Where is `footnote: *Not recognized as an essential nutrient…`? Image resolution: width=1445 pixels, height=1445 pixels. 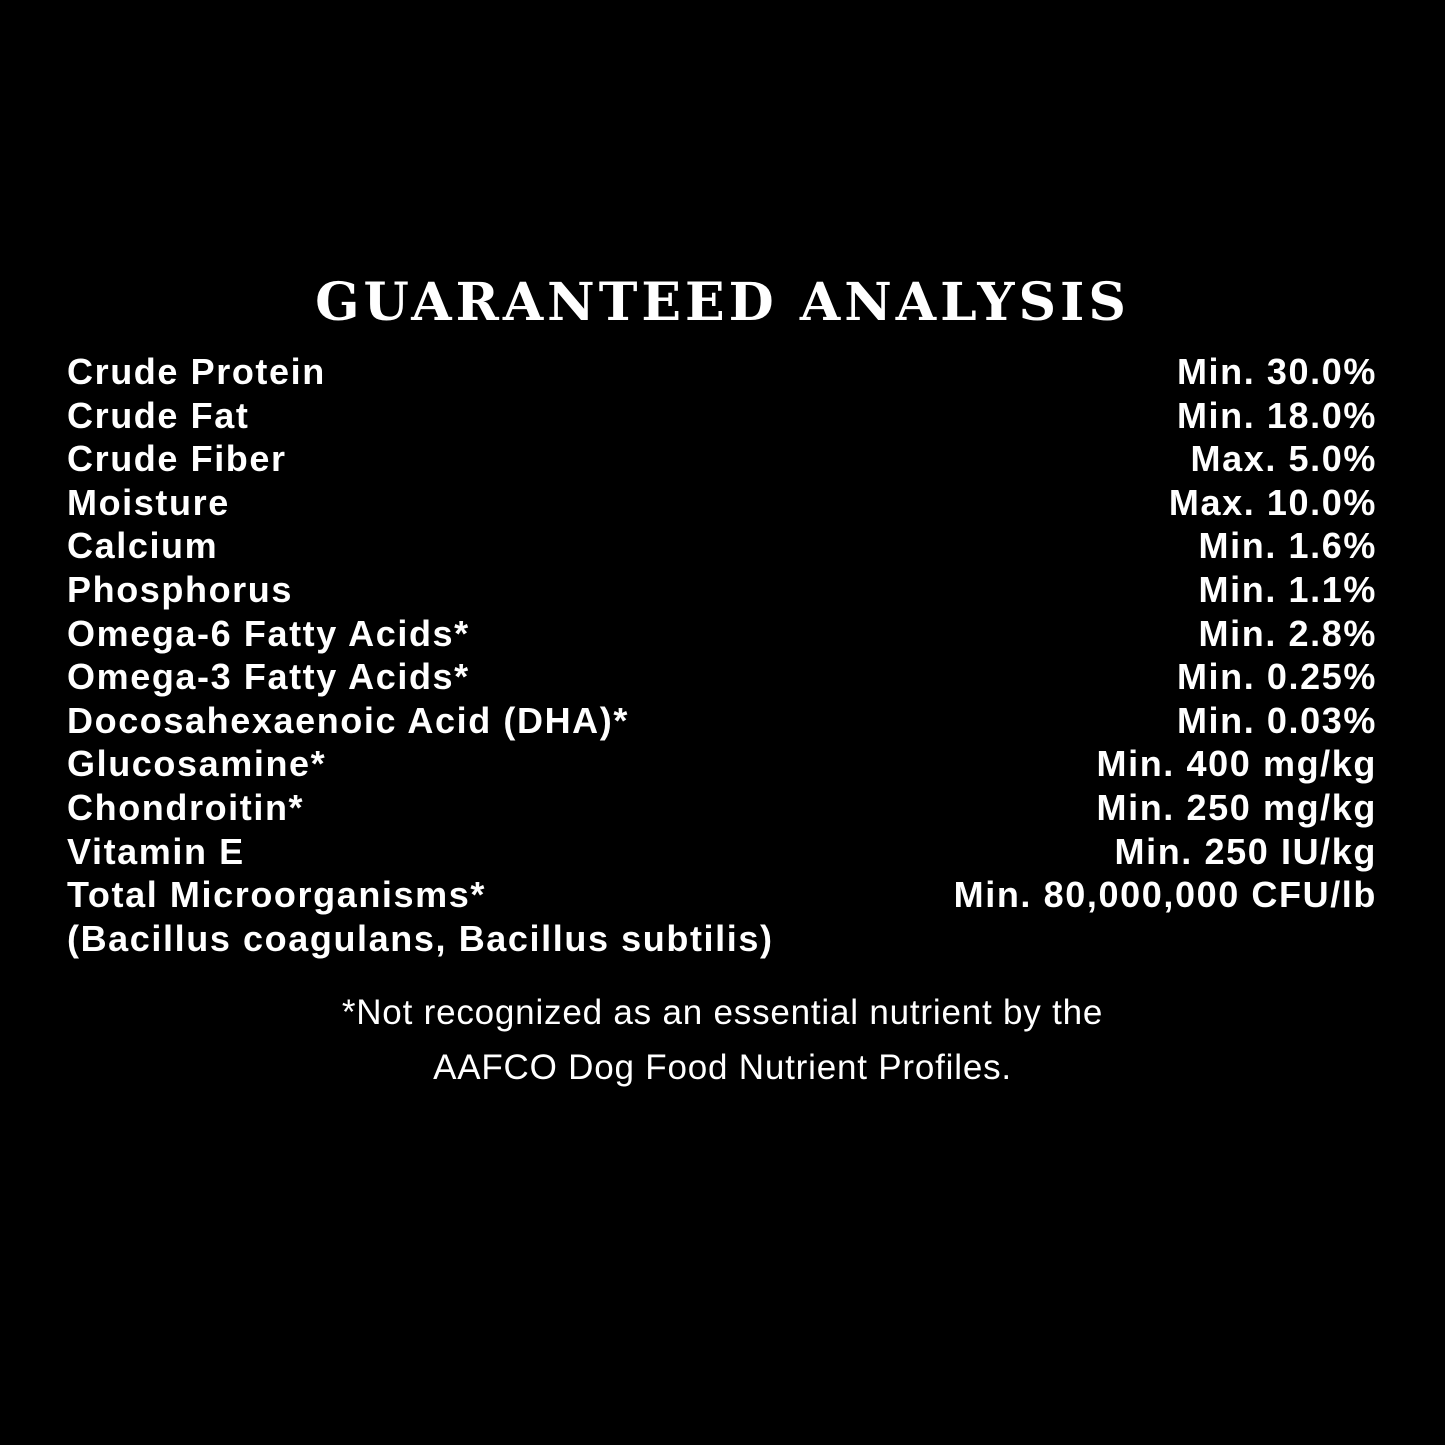 footnote: *Not recognized as an essential nutrient… is located at coordinates (722, 1040).